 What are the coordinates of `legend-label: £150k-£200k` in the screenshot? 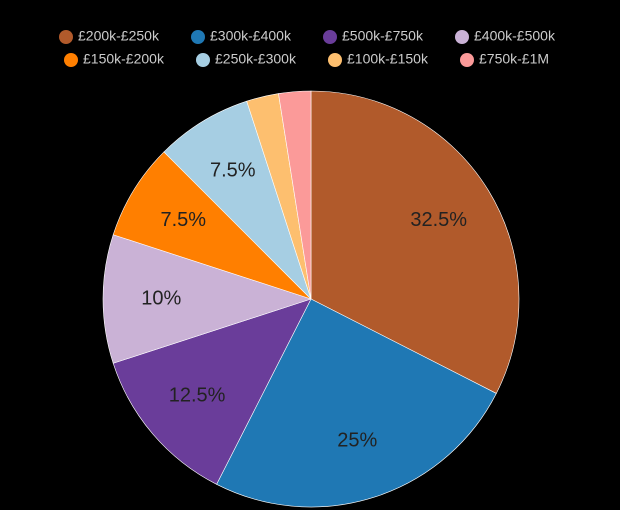 It's located at (124, 59).